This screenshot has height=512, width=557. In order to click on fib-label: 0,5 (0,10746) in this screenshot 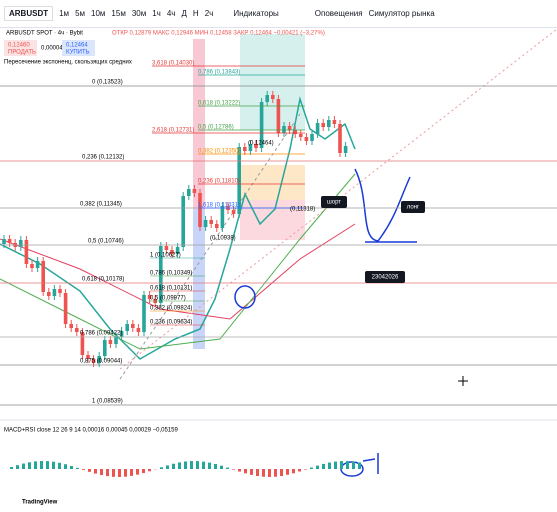, I will do `click(106, 242)`.